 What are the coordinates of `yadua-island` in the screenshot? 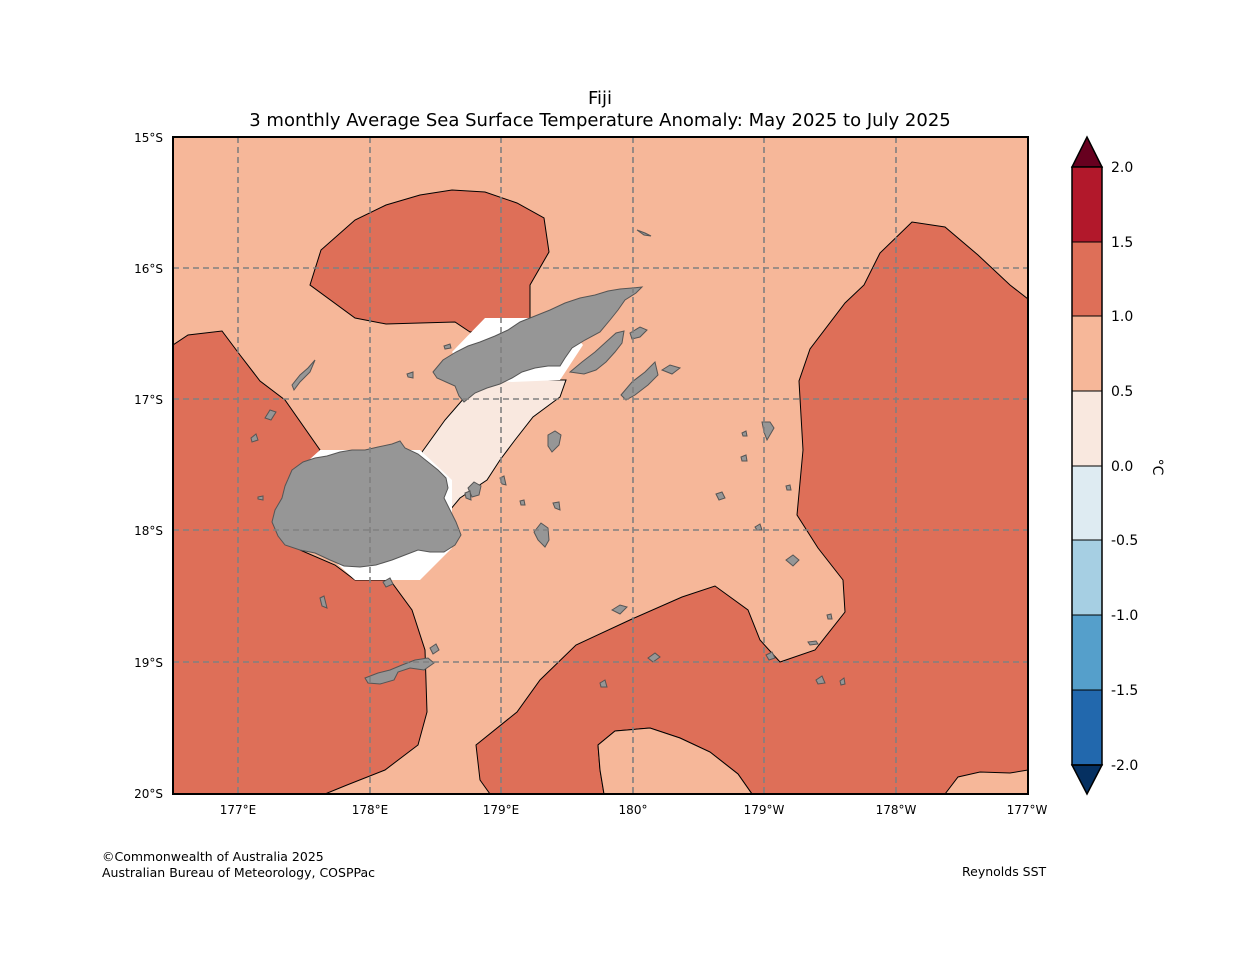 It's located at (410, 375).